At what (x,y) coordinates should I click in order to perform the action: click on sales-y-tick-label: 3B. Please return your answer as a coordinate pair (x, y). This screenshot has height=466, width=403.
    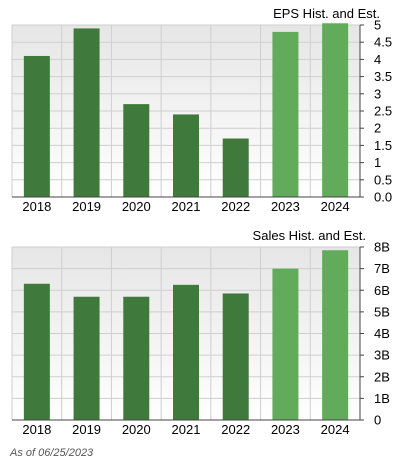
    Looking at the image, I should click on (382, 355).